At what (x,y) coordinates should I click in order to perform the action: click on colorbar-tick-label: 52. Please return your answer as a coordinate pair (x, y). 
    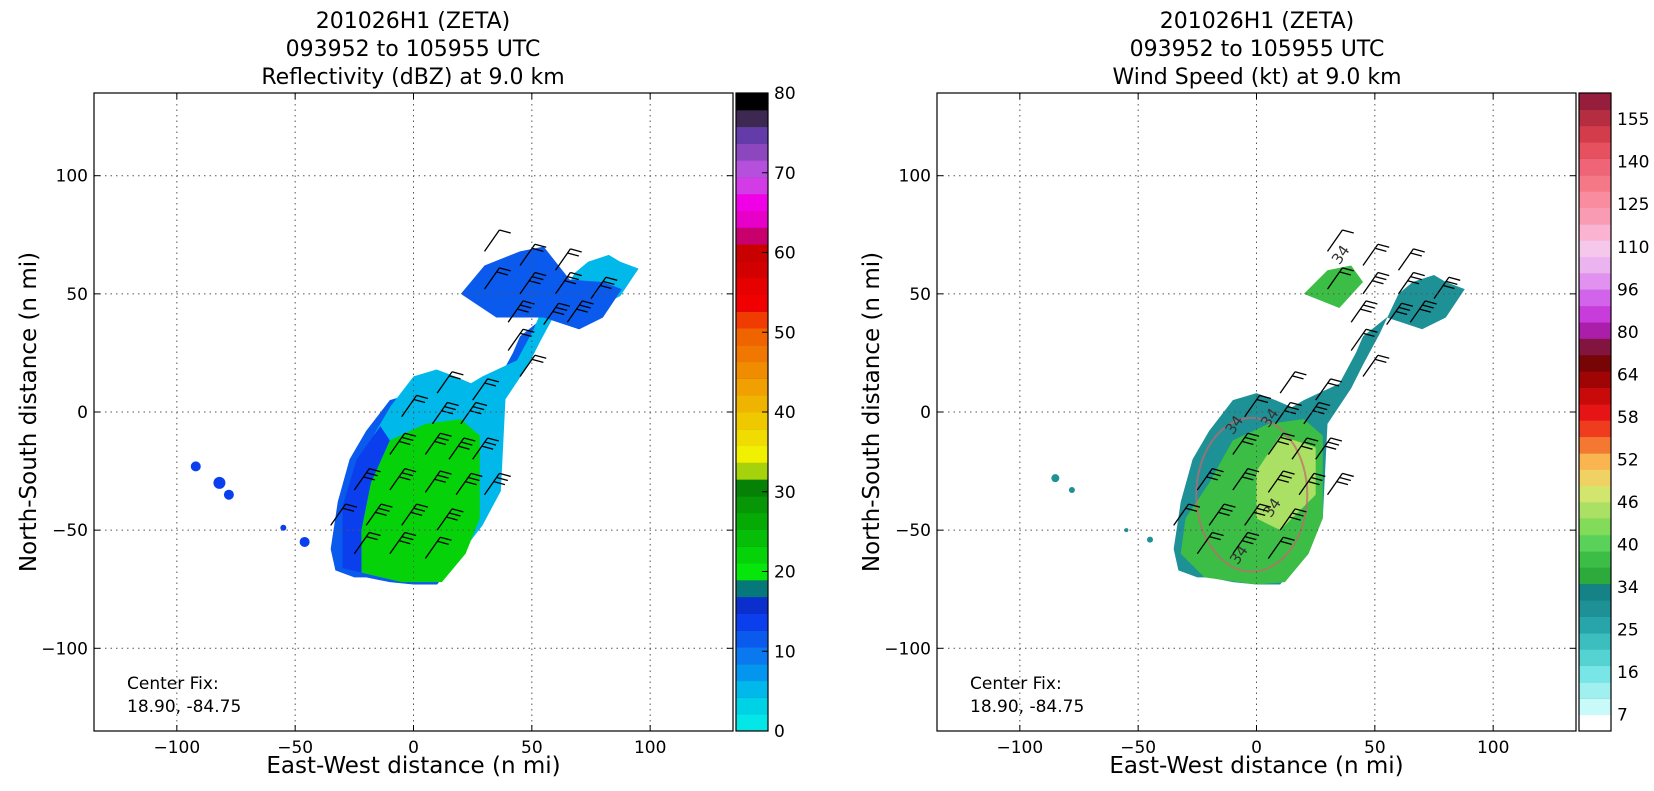
    Looking at the image, I should click on (1628, 460).